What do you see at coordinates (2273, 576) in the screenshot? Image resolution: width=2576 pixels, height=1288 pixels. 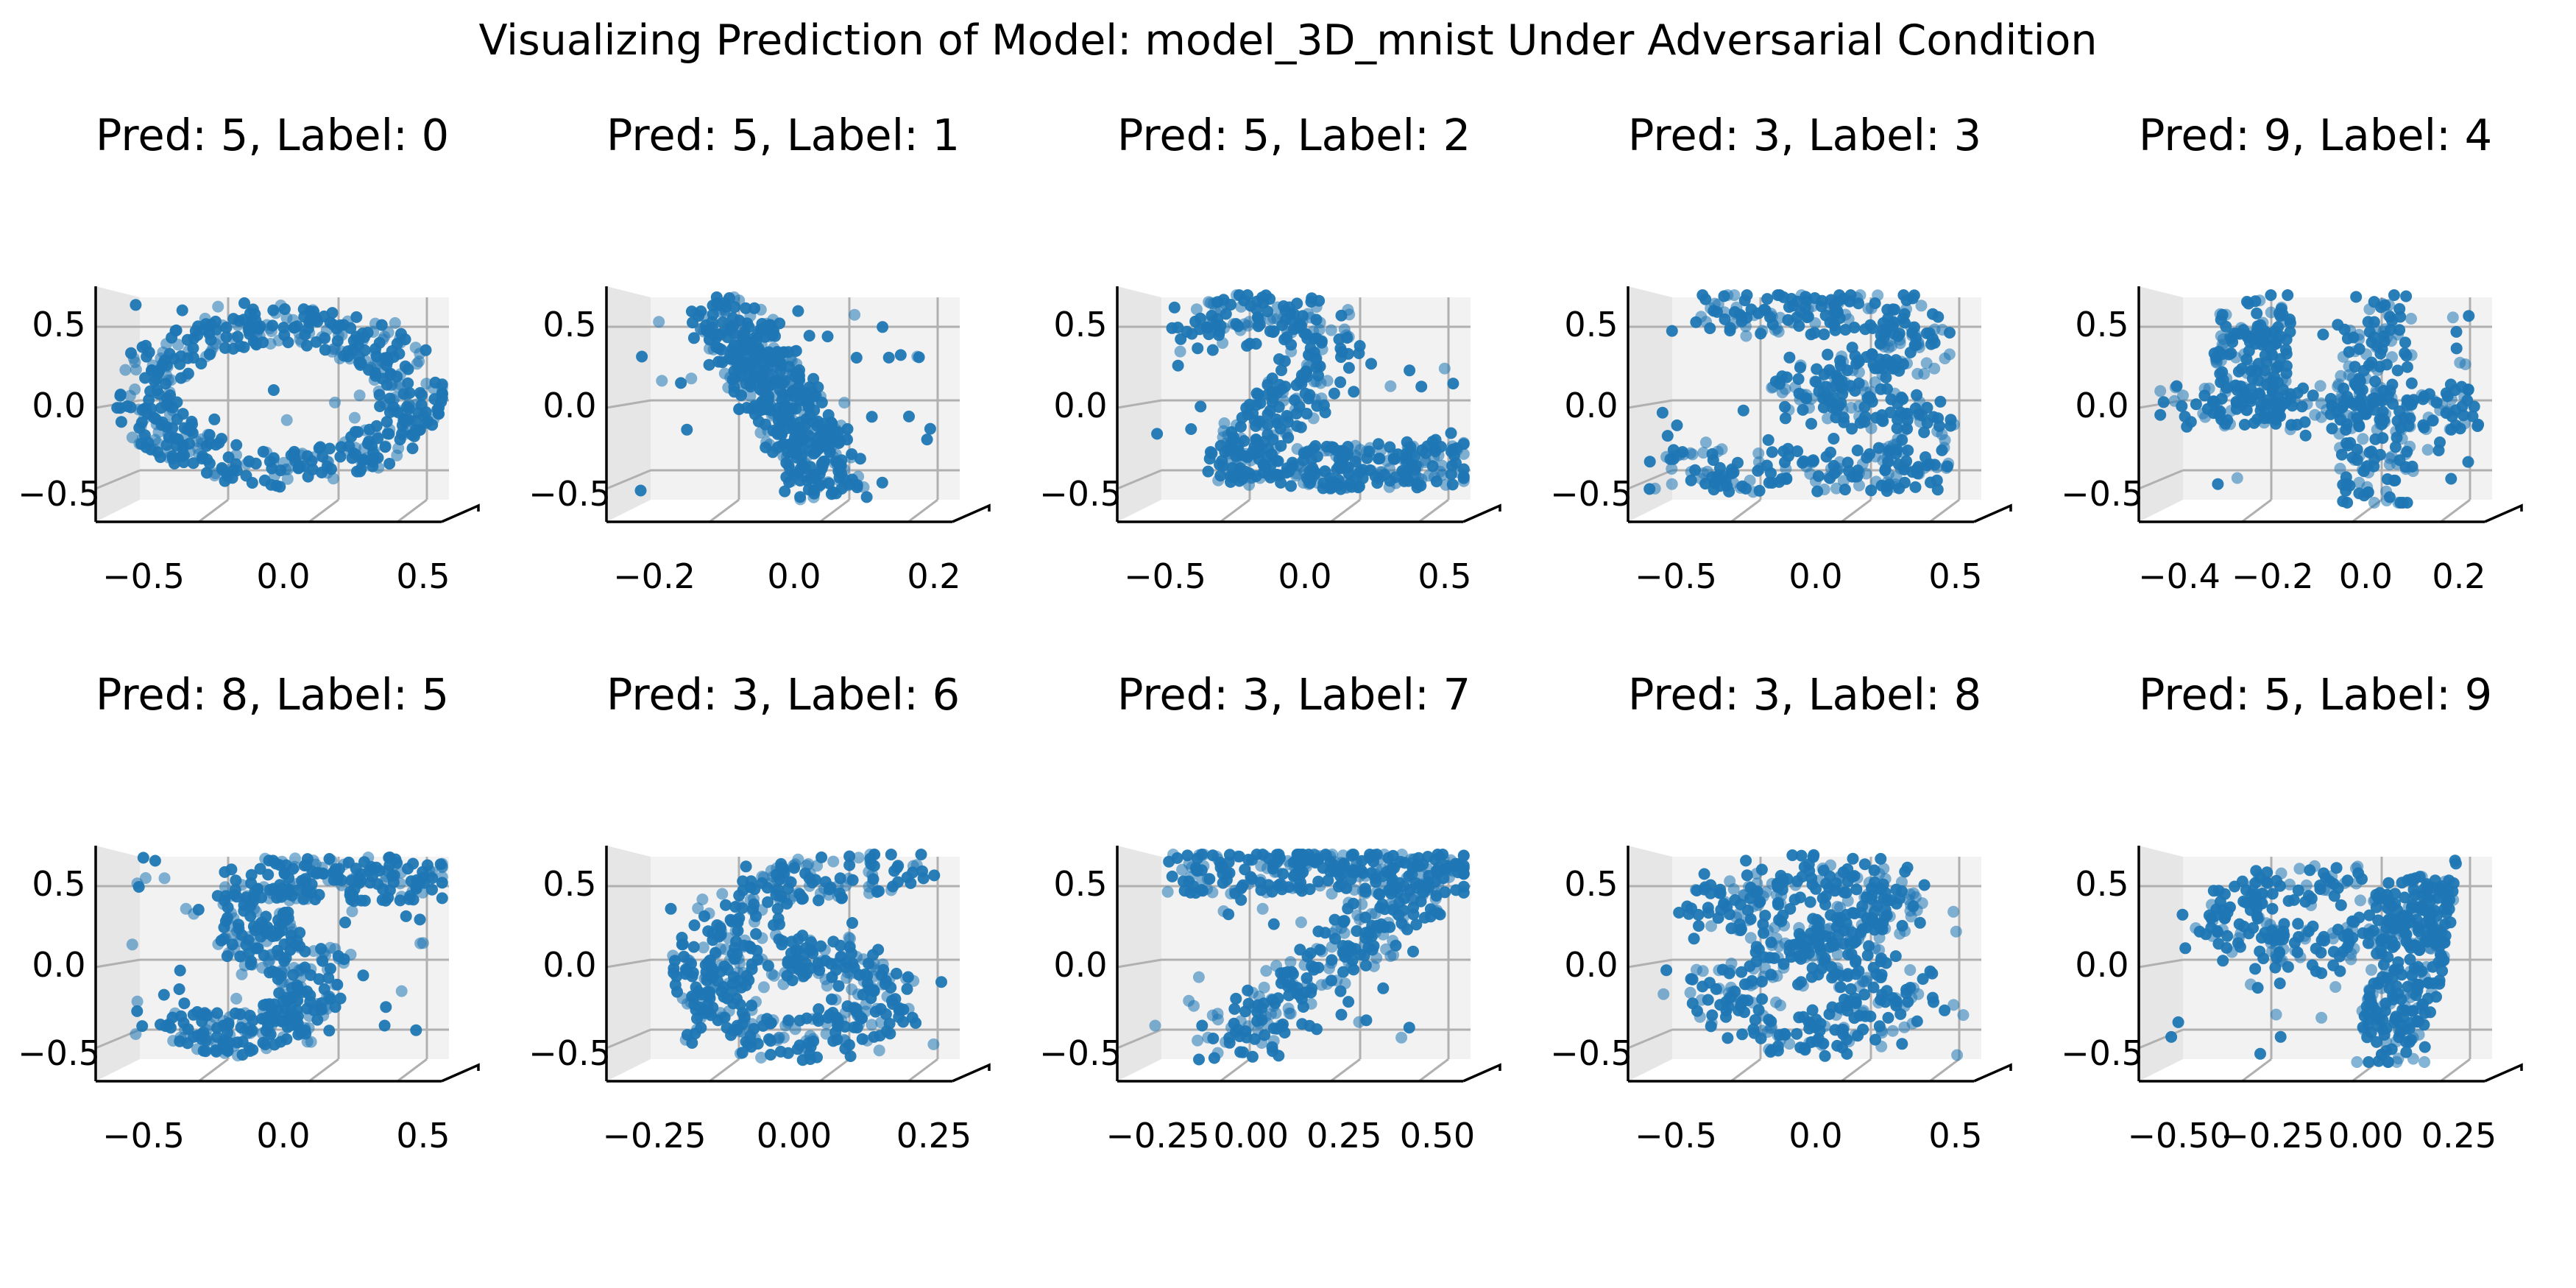 I see `x-tick-label: −0.2` at bounding box center [2273, 576].